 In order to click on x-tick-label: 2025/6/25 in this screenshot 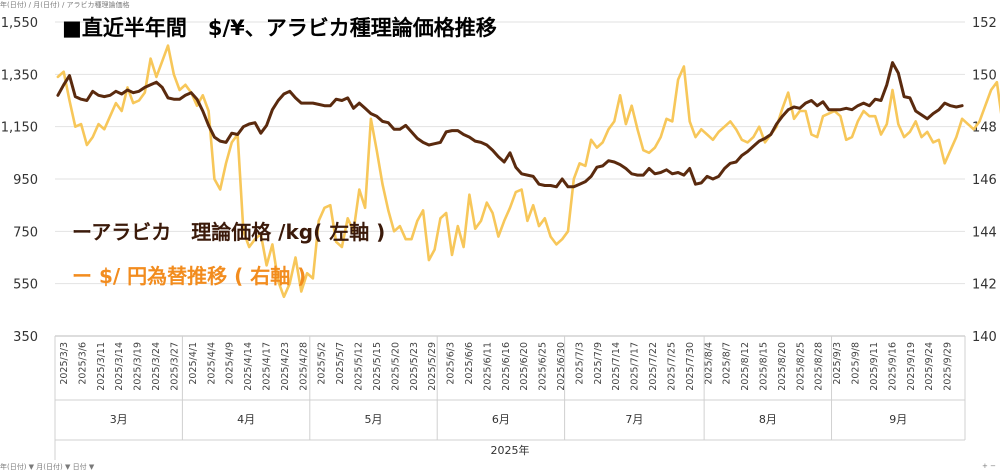, I will do `click(543, 366)`.